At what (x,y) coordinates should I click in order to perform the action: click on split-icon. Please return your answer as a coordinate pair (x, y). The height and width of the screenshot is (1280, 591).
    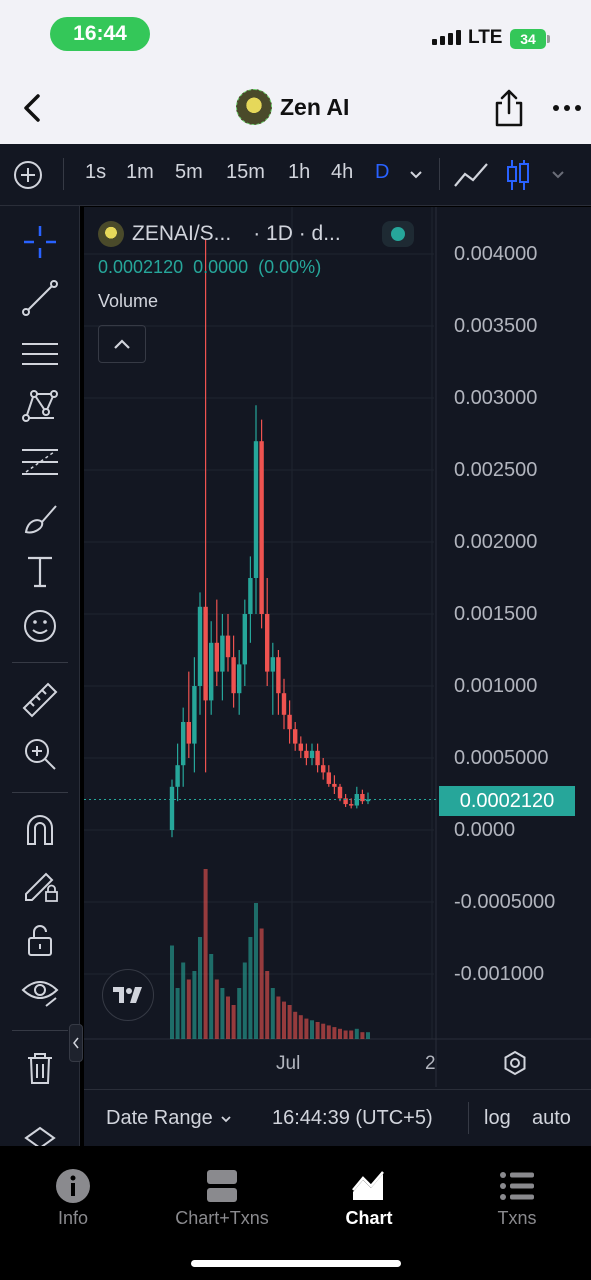
    Looking at the image, I should click on (222, 1186).